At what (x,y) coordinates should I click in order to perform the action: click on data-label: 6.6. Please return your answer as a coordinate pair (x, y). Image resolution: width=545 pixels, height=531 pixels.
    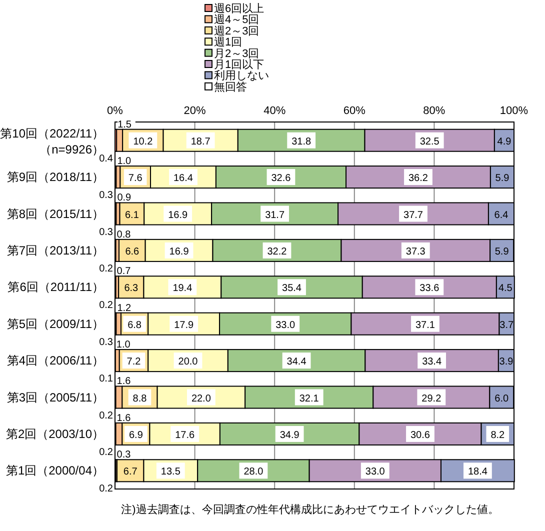
    Looking at the image, I should click on (132, 252).